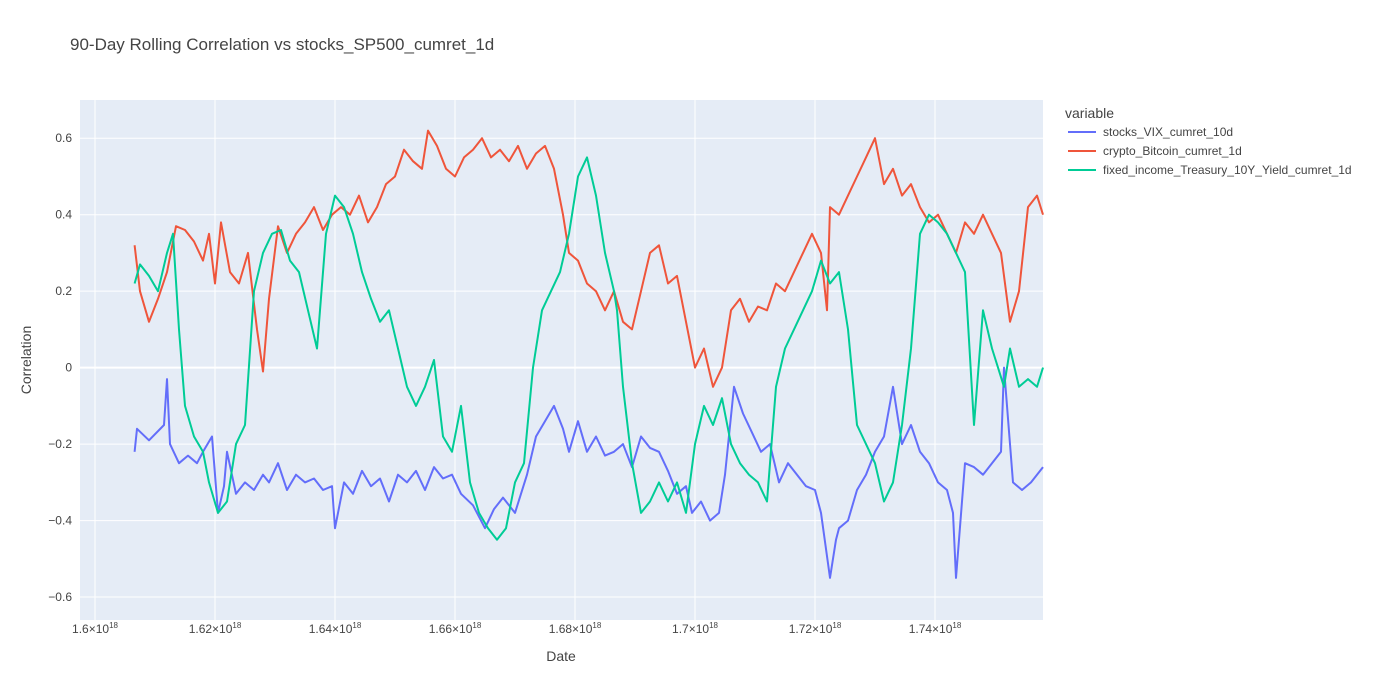 The width and height of the screenshot is (1400, 700). What do you see at coordinates (1168, 132) in the screenshot?
I see `legend-label: stocks_VIX_cumret_10d` at bounding box center [1168, 132].